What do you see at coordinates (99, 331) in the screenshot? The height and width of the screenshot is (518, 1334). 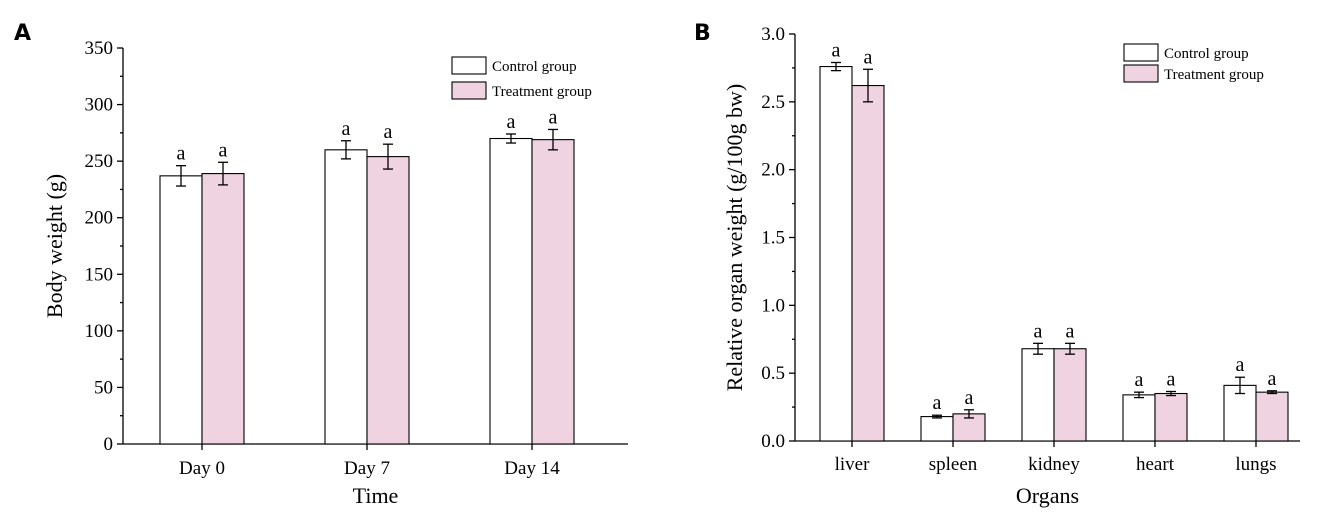 I see `panel-a-y-tick-label: 100` at bounding box center [99, 331].